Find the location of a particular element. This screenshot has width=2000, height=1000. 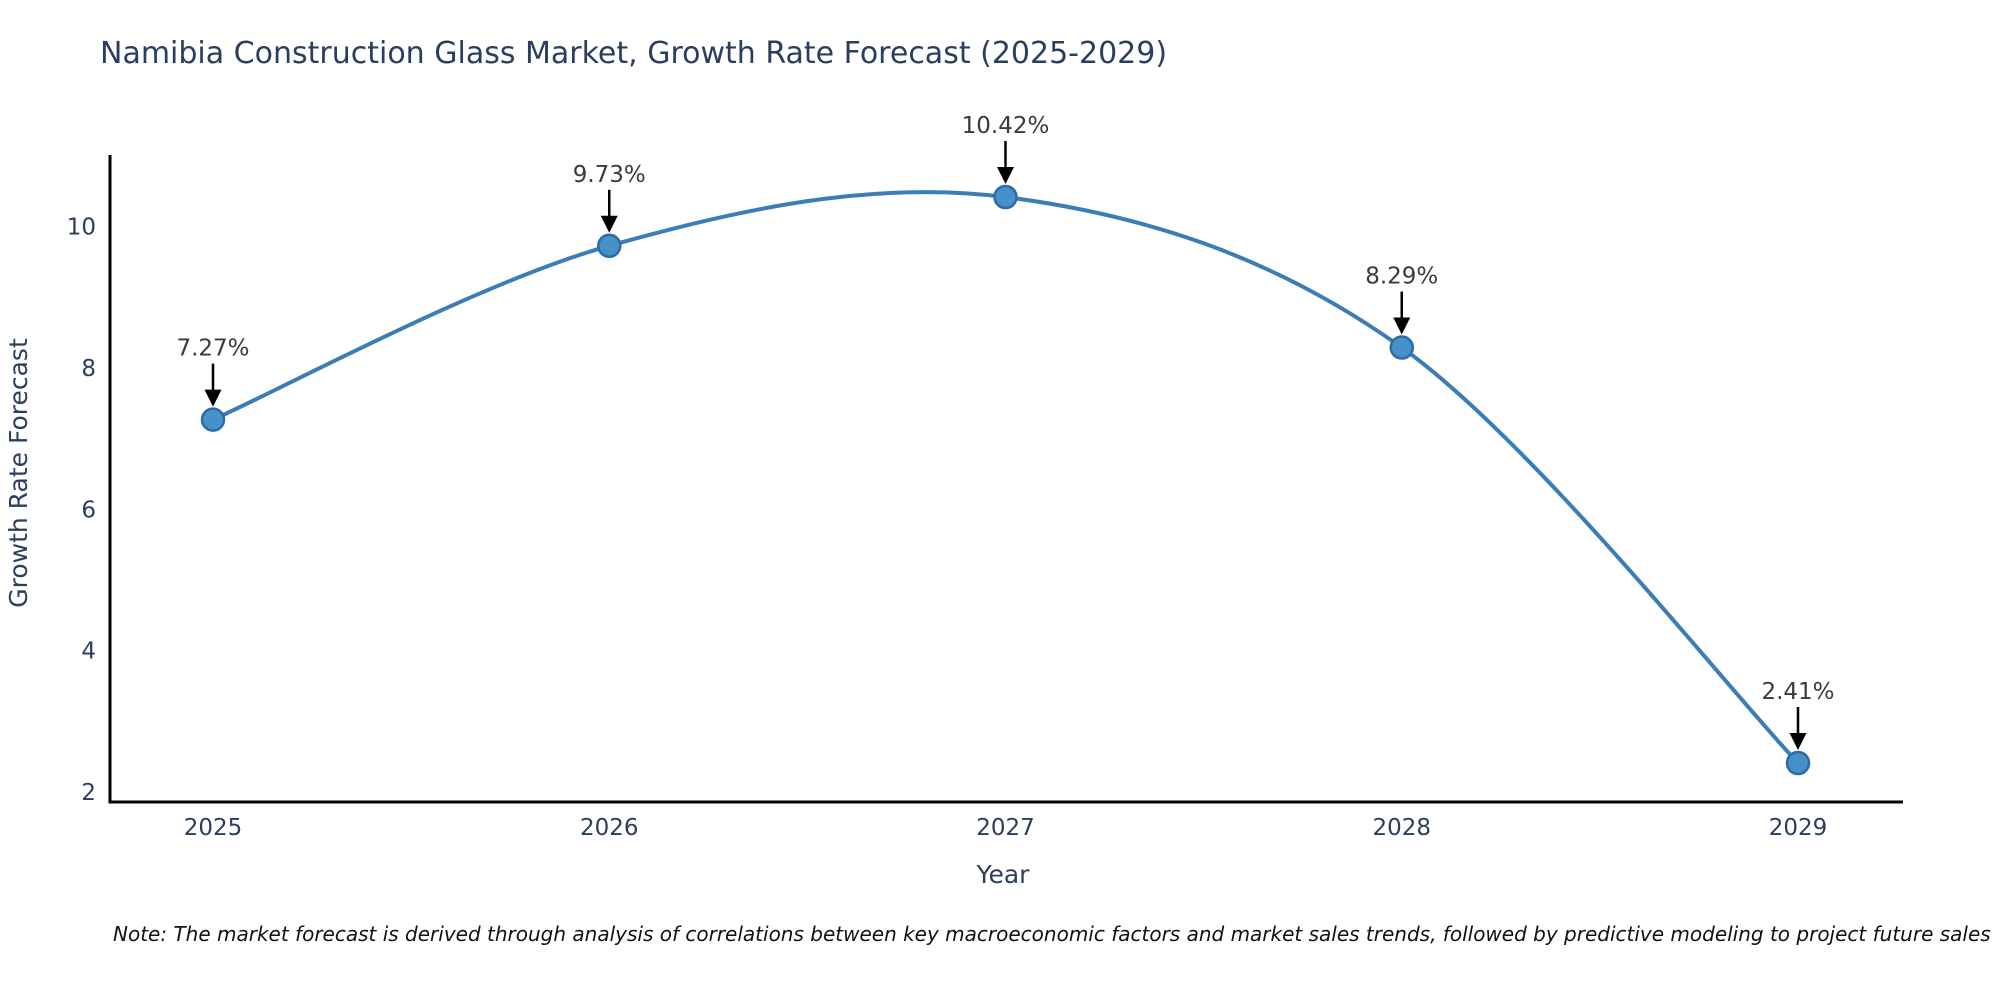

y-axis-title: Growth Rate Forecast is located at coordinates (18, 473).